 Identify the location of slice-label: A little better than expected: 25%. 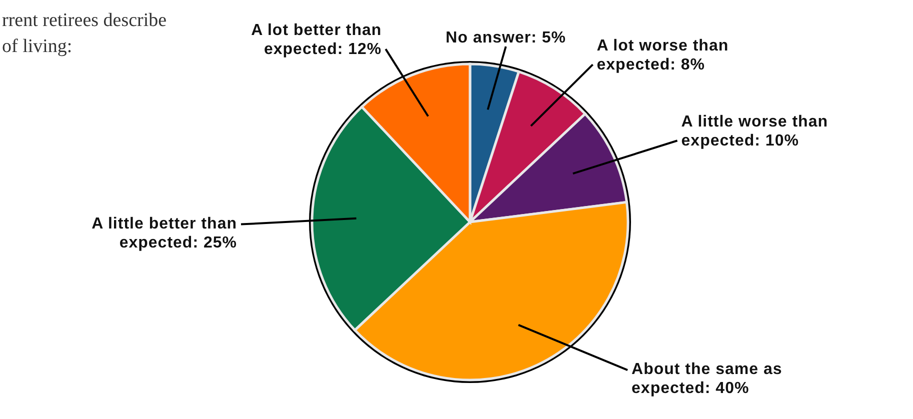
(165, 233).